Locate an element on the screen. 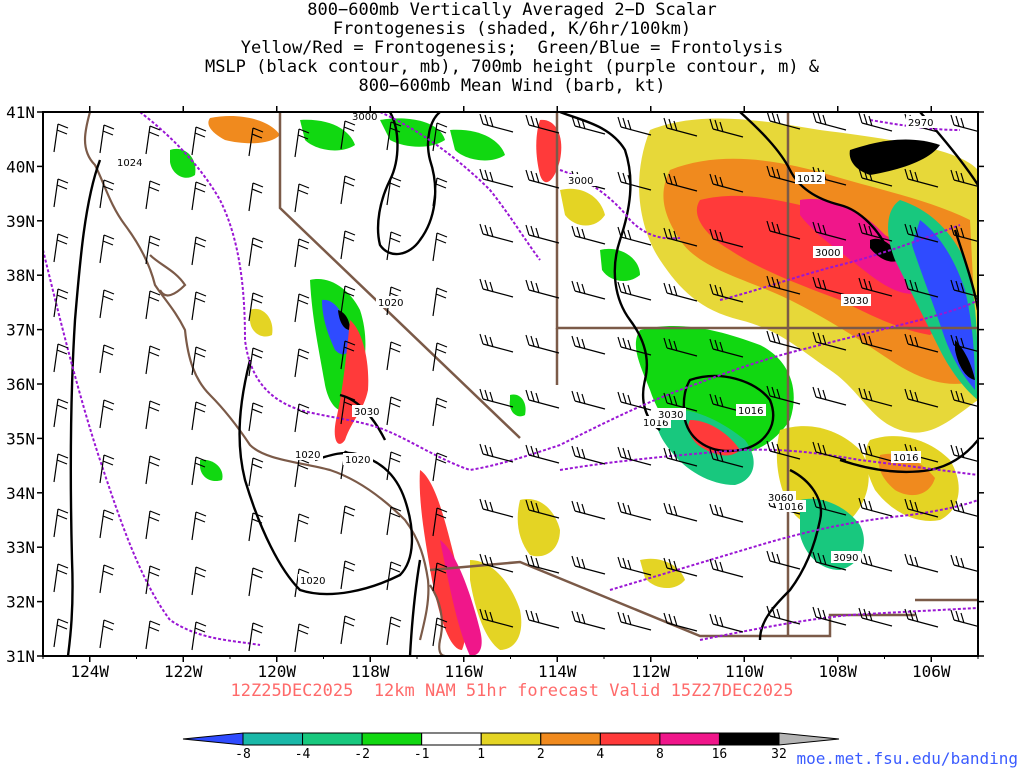 This screenshot has width=1024, height=768. height-label: 2970 is located at coordinates (920, 123).